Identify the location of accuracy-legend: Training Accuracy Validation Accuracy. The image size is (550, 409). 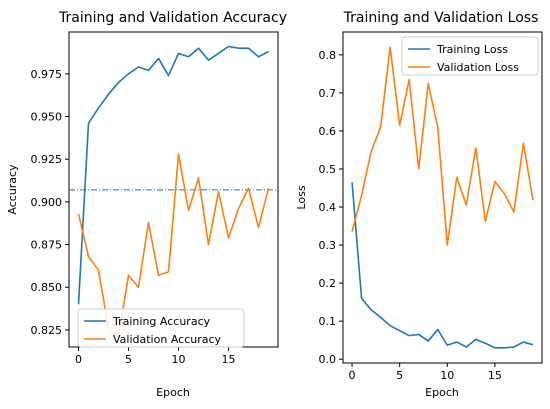
(161, 328).